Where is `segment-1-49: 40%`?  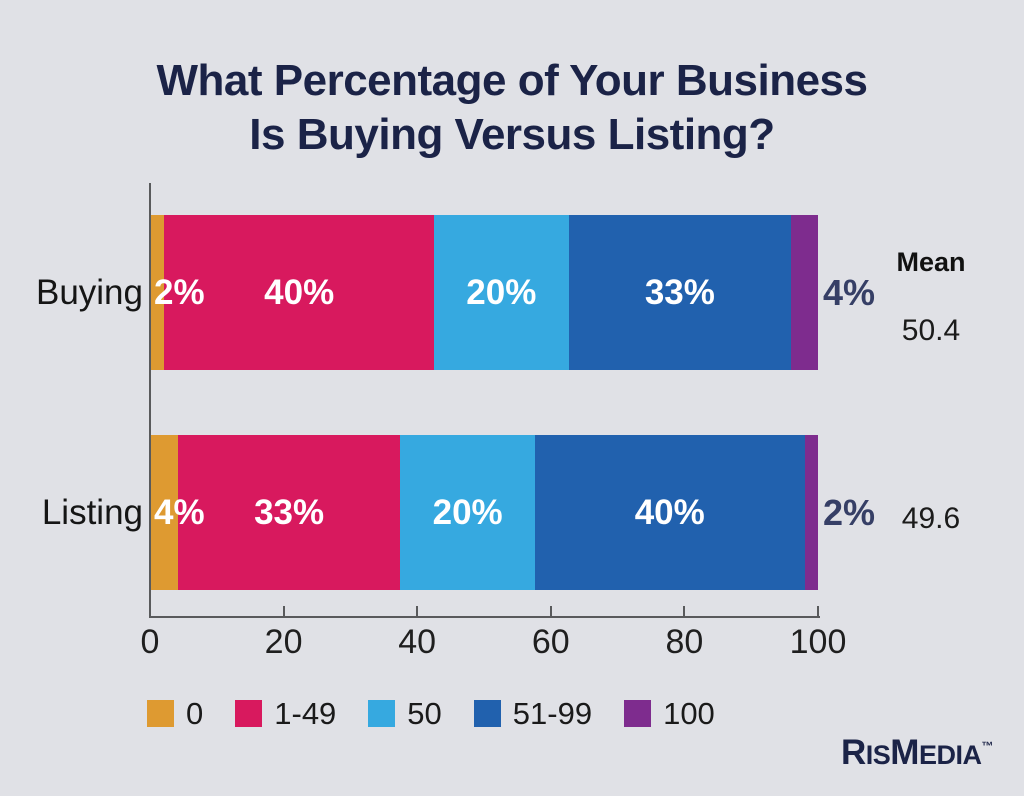 segment-1-49: 40% is located at coordinates (299, 292).